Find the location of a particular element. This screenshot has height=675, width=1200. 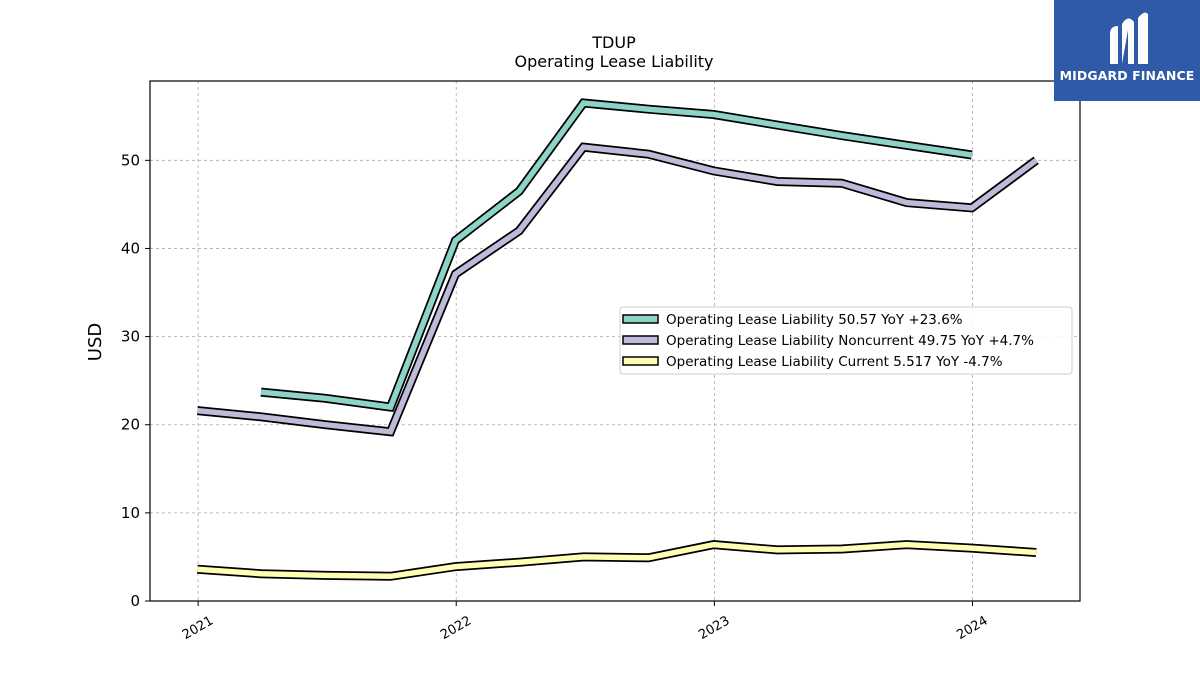

chart-title: TDUP is located at coordinates (613, 42).